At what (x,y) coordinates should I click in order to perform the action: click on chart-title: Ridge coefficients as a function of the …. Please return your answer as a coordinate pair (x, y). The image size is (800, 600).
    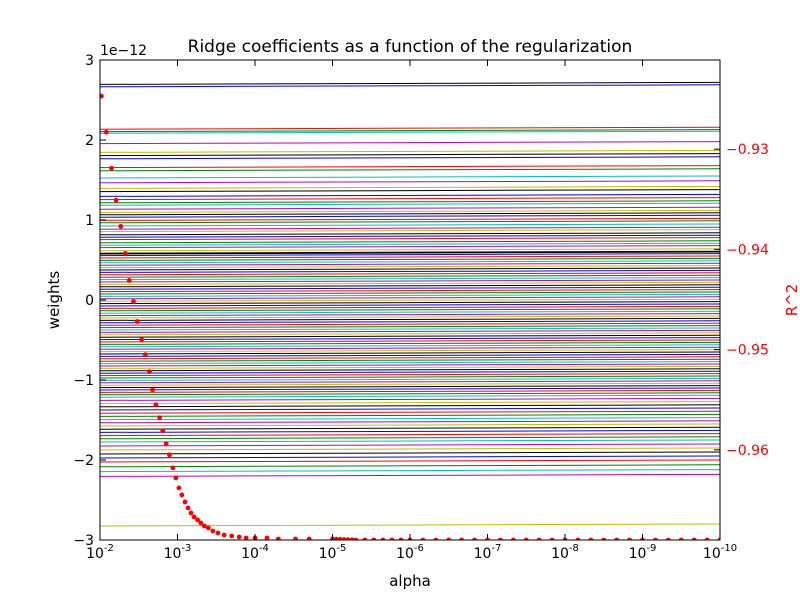
    Looking at the image, I should click on (410, 47).